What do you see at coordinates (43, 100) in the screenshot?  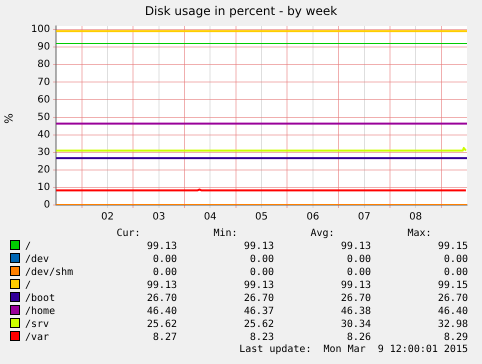 I see `y-tick-label: 60` at bounding box center [43, 100].